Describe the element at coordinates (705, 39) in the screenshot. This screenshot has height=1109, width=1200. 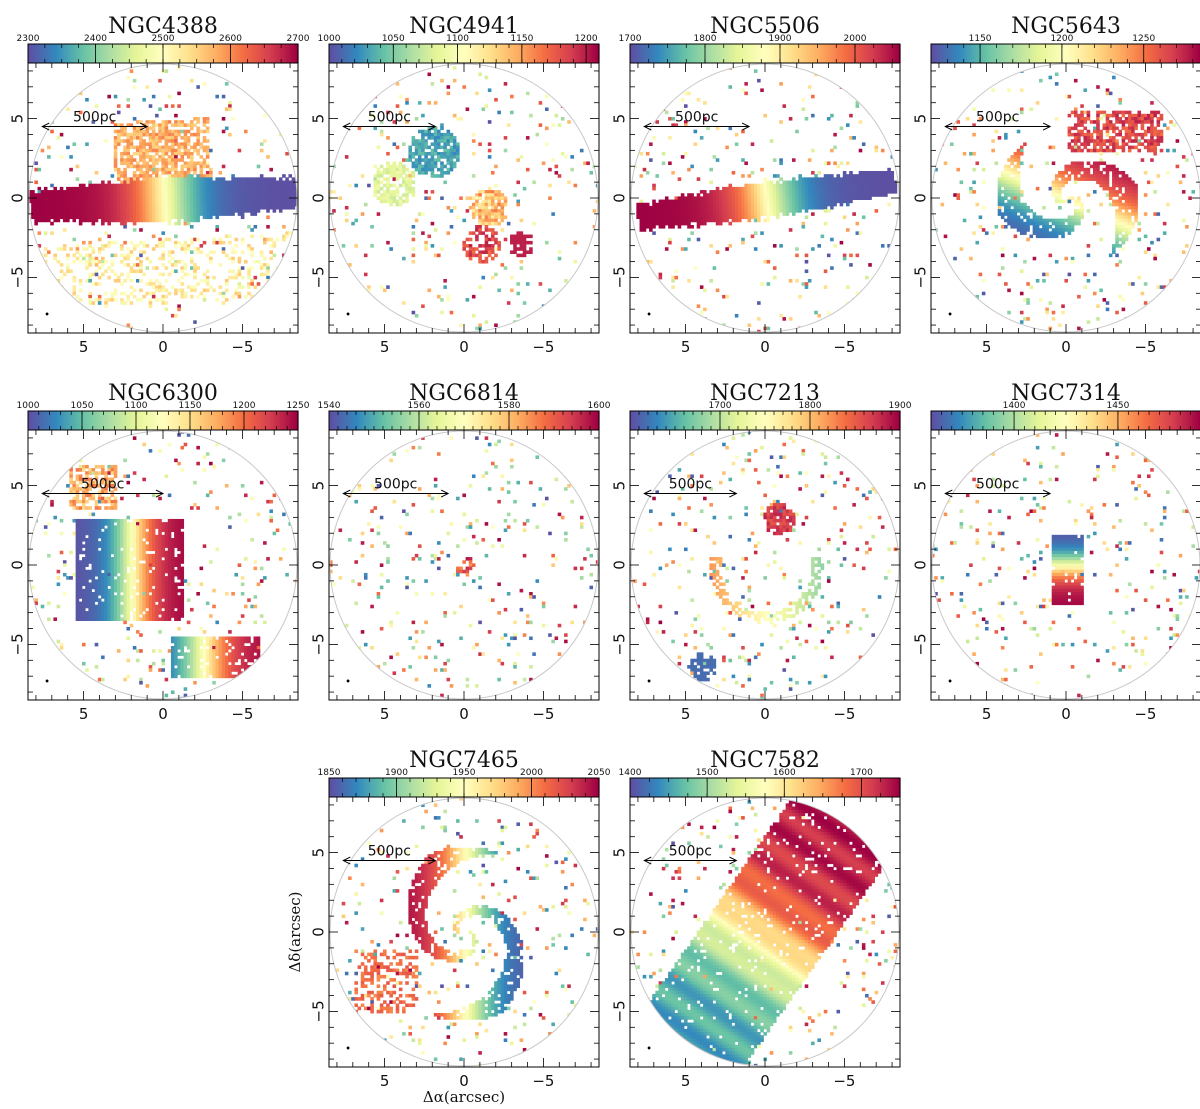
I see `colorbar-tick-label: 1800` at that location.